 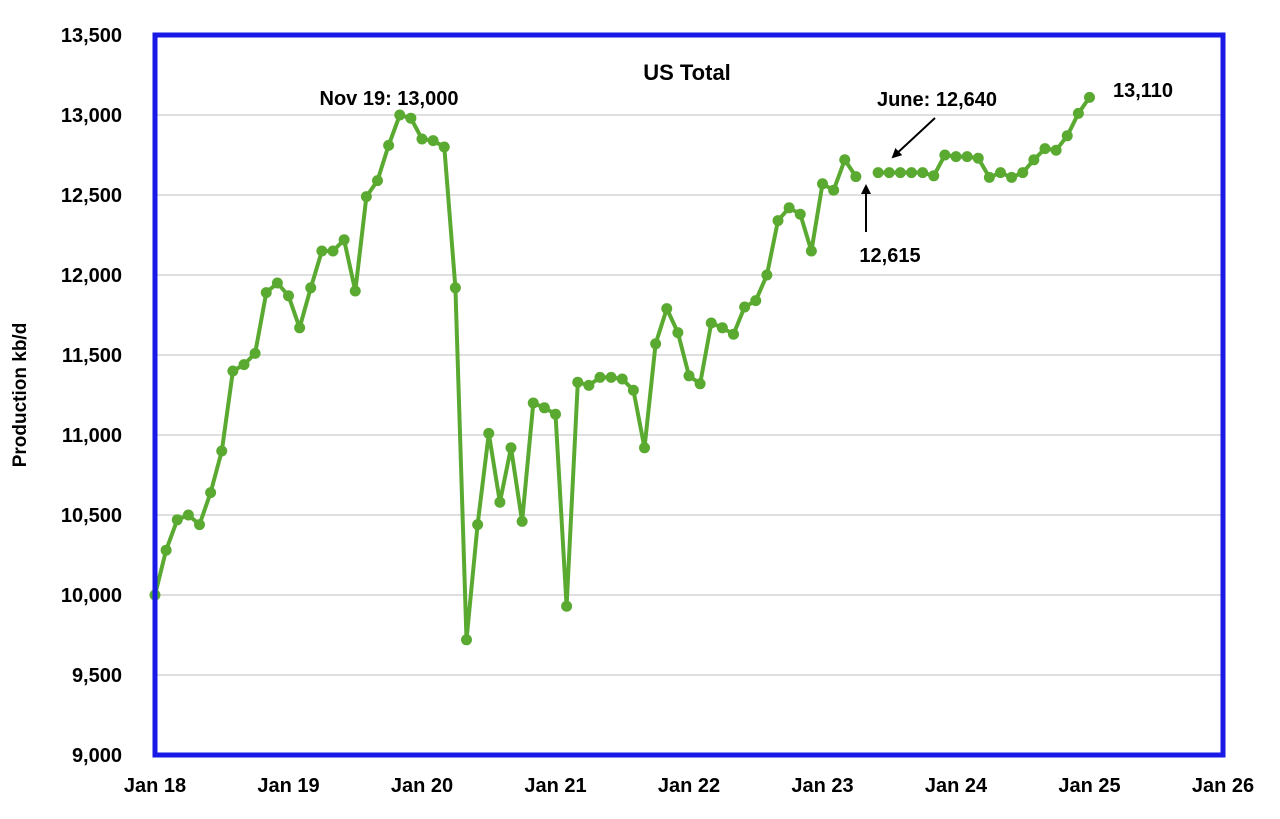 I want to click on x-tick-label: Jan 23, so click(x=822, y=786).